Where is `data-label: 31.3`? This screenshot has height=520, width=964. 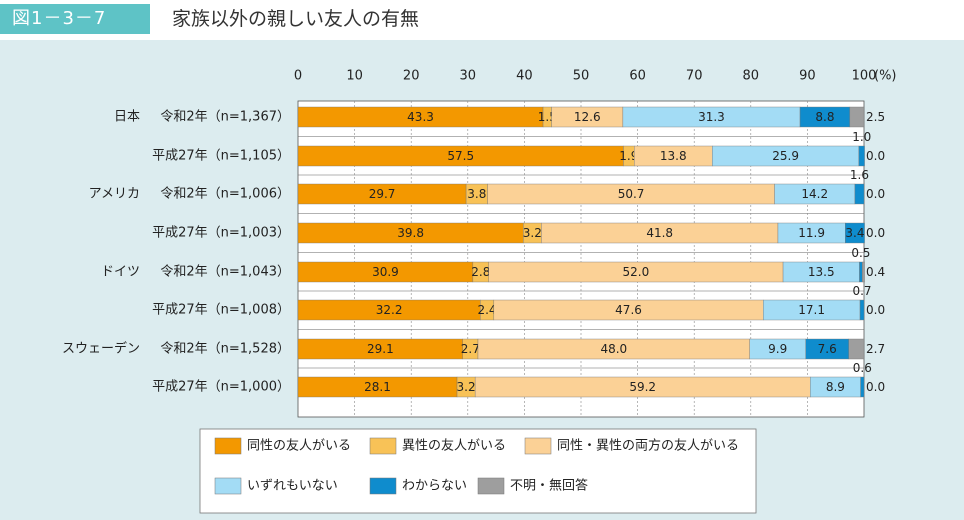 data-label: 31.3 is located at coordinates (711, 117).